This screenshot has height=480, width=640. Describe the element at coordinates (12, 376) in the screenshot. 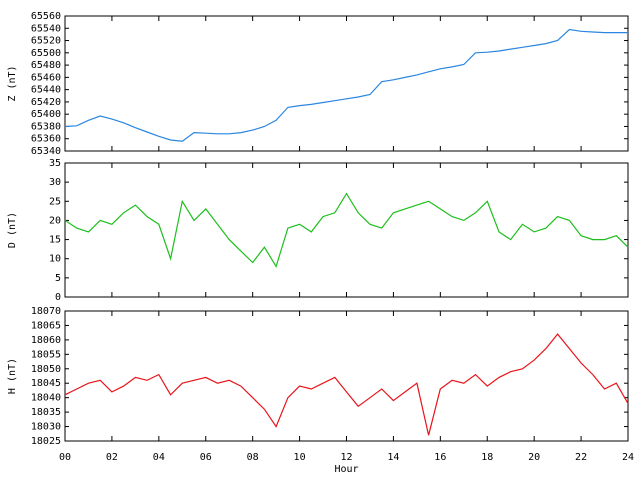

I see `y-axis-label: H (nT)` at that location.